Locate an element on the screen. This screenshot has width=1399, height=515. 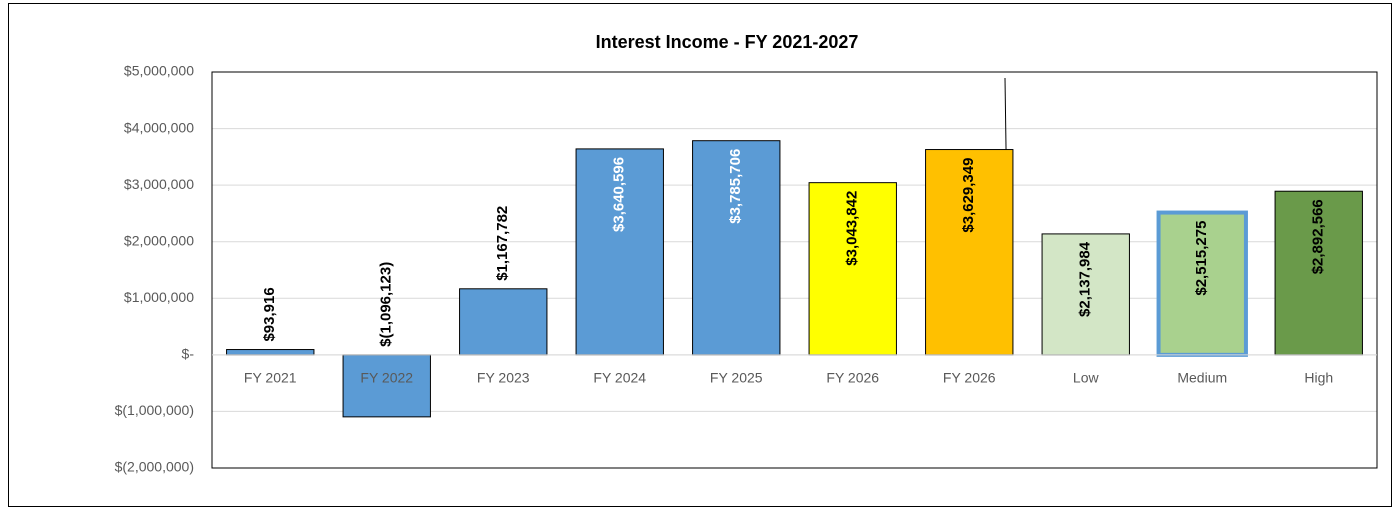
y-tick-label: $5,000,000 is located at coordinates (159, 71).